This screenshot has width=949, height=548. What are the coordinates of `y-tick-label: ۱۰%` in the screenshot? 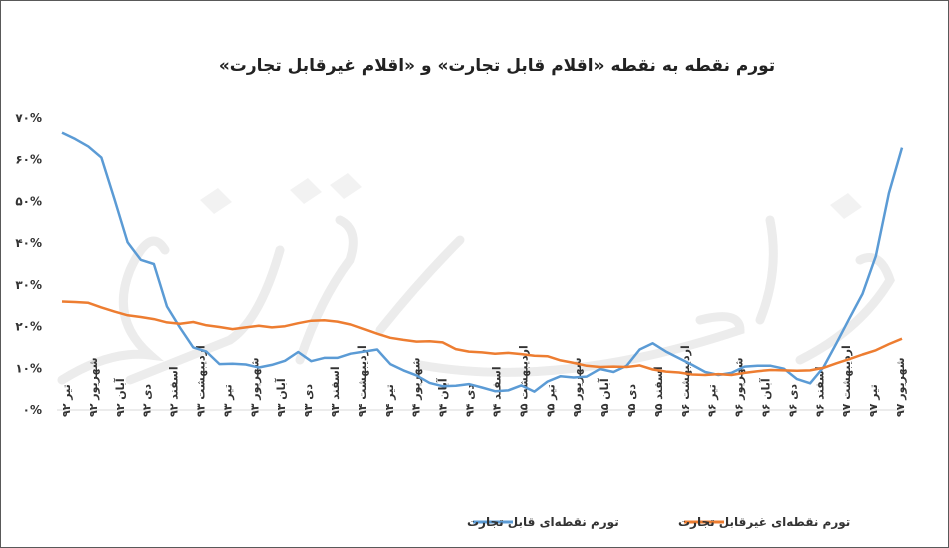 It's located at (28, 368).